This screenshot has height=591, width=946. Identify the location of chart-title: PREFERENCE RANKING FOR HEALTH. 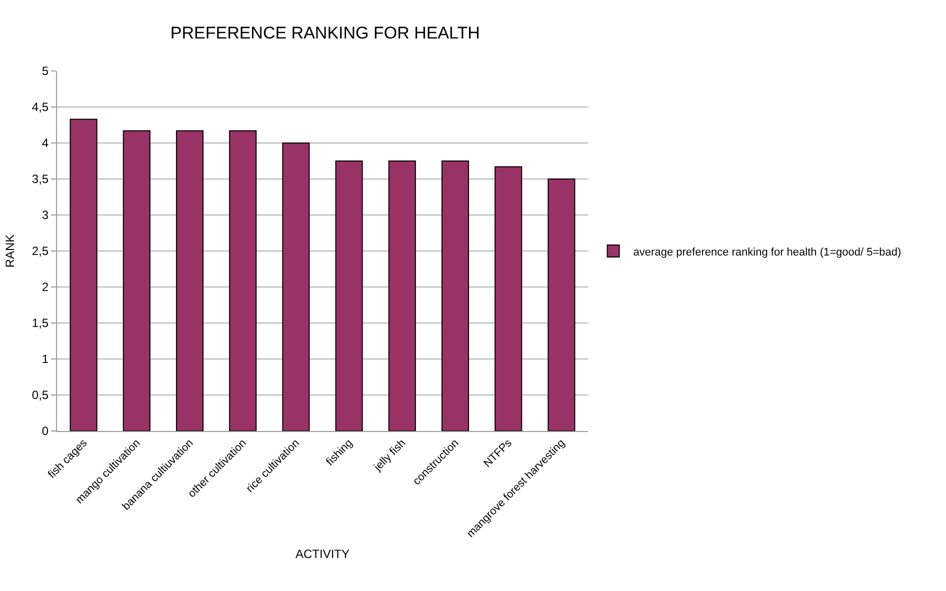
(325, 32).